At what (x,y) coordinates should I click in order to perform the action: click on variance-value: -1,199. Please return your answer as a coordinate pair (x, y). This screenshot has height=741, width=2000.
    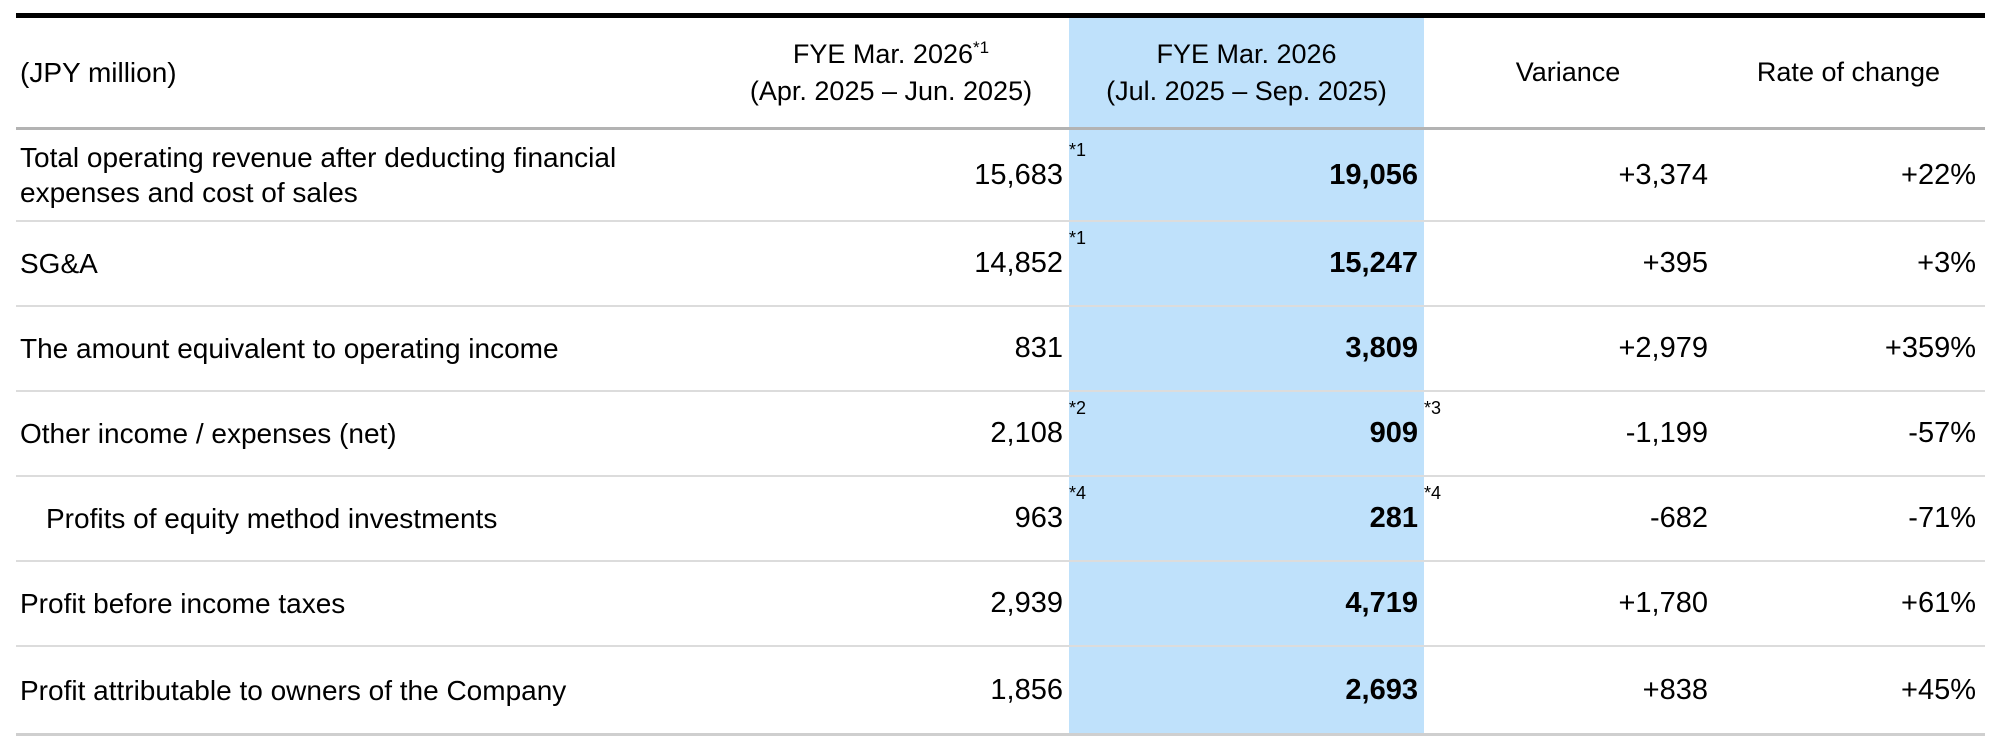
    Looking at the image, I should click on (1666, 433).